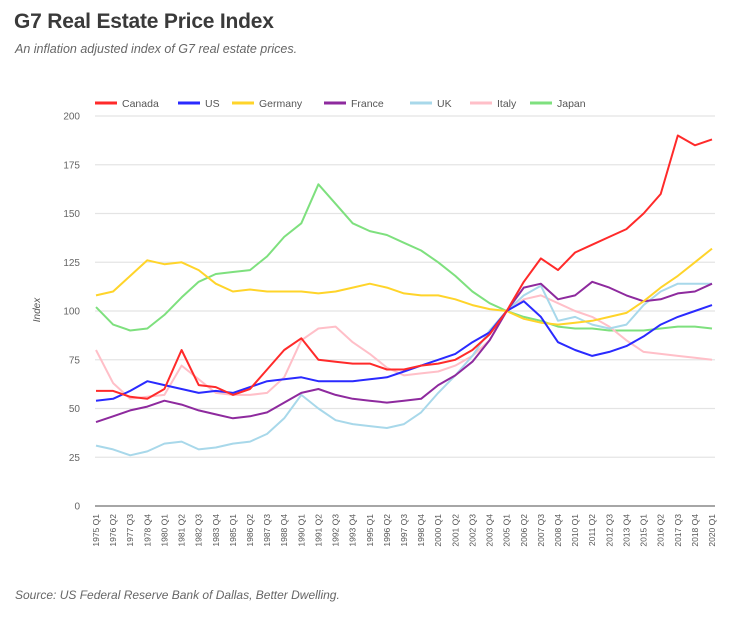 This screenshot has height=618, width=750. I want to click on legend-label: France, so click(367, 104).